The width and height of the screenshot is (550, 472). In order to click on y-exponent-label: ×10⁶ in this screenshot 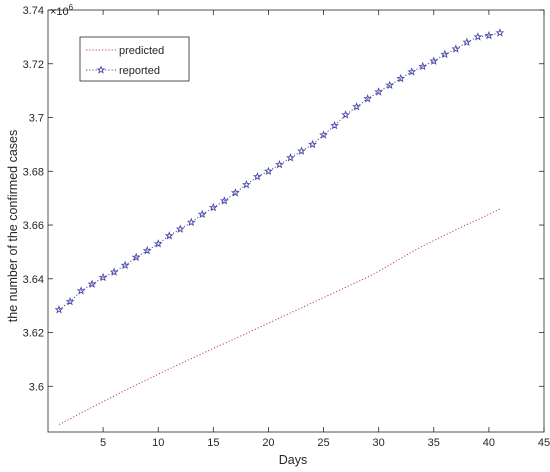, I will do `click(62, 10)`.